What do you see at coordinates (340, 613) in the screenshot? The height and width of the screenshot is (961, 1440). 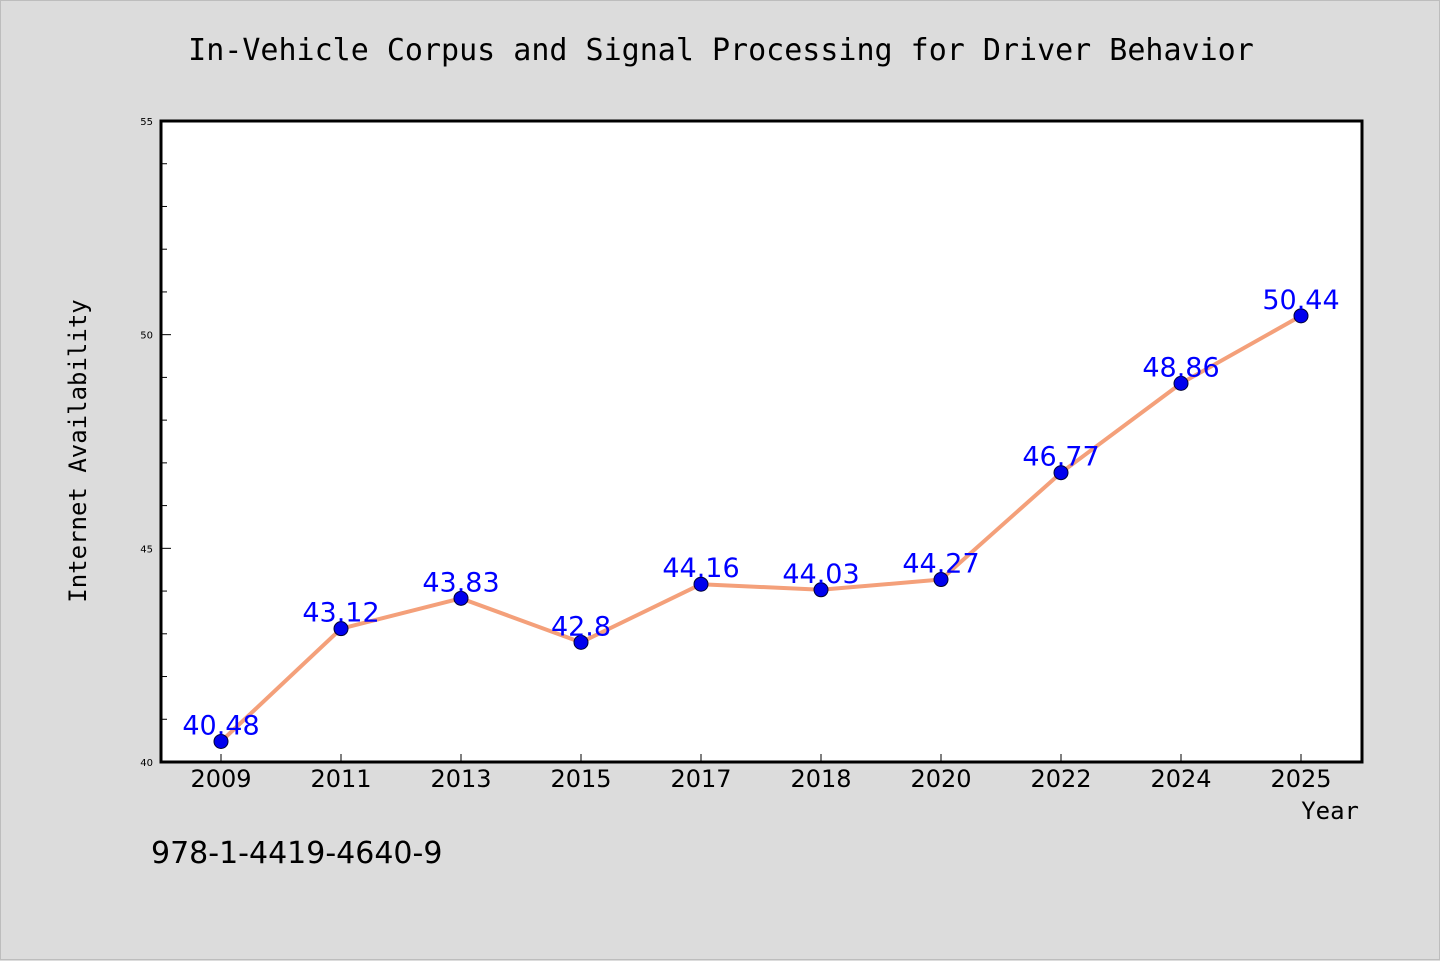 I see `data-label: 43.12` at bounding box center [340, 613].